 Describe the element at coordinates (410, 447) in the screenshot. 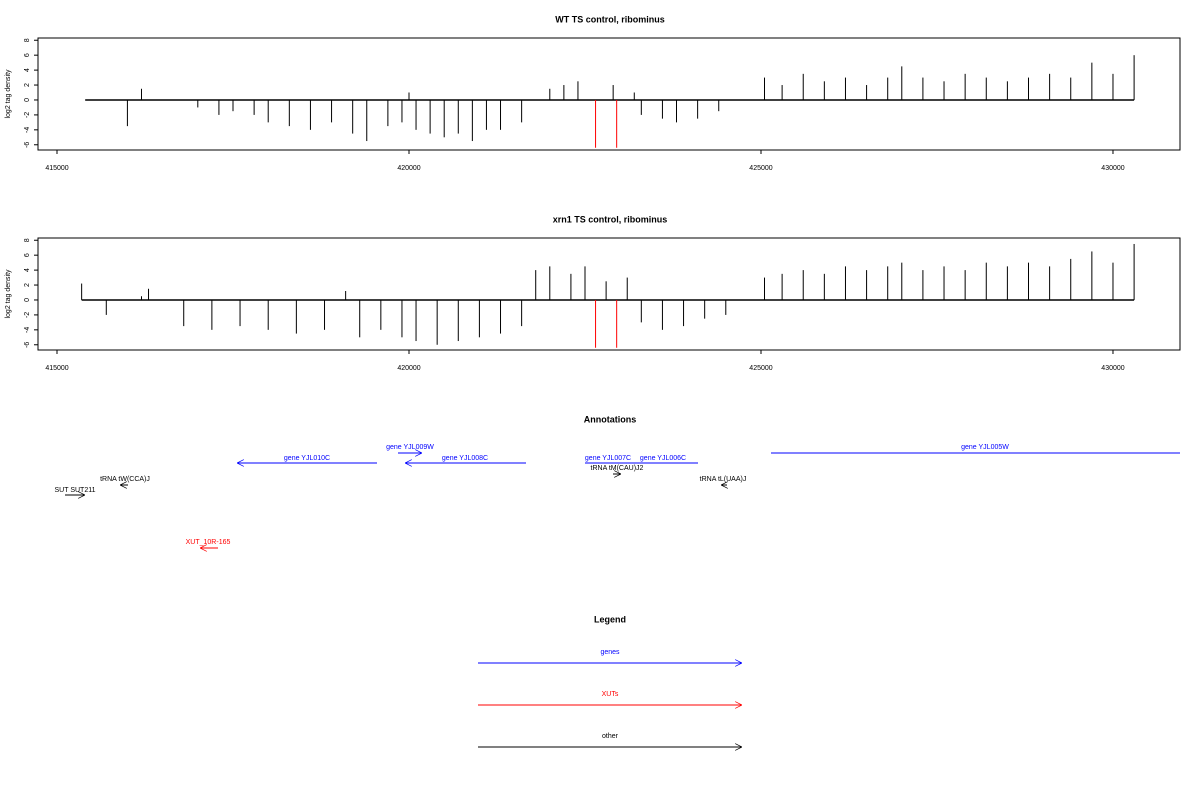

I see `feature-label: gene YJL009W` at that location.